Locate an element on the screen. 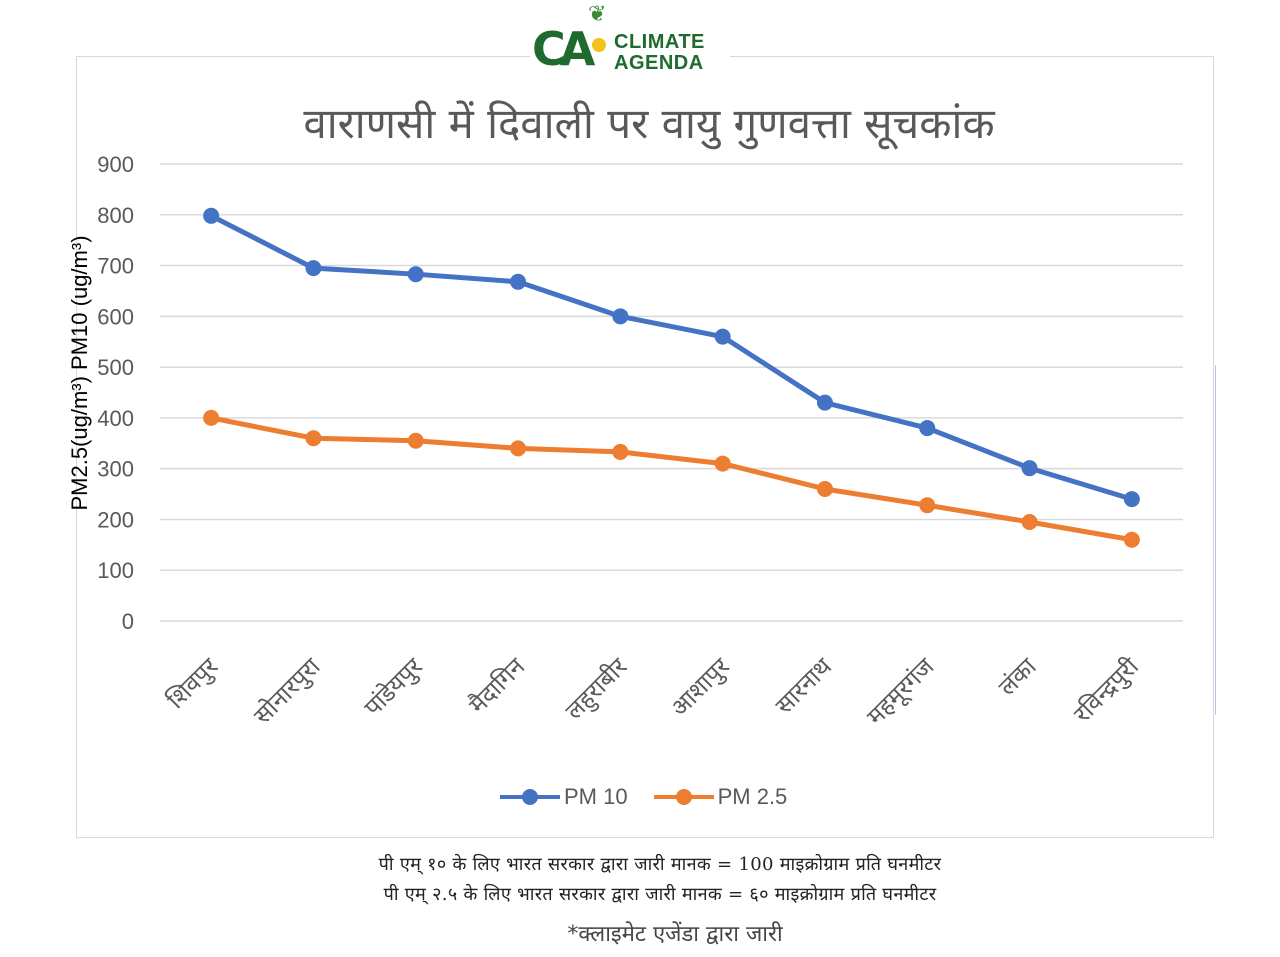 The width and height of the screenshot is (1280, 957). y-tick-label: 800 is located at coordinates (115, 215).